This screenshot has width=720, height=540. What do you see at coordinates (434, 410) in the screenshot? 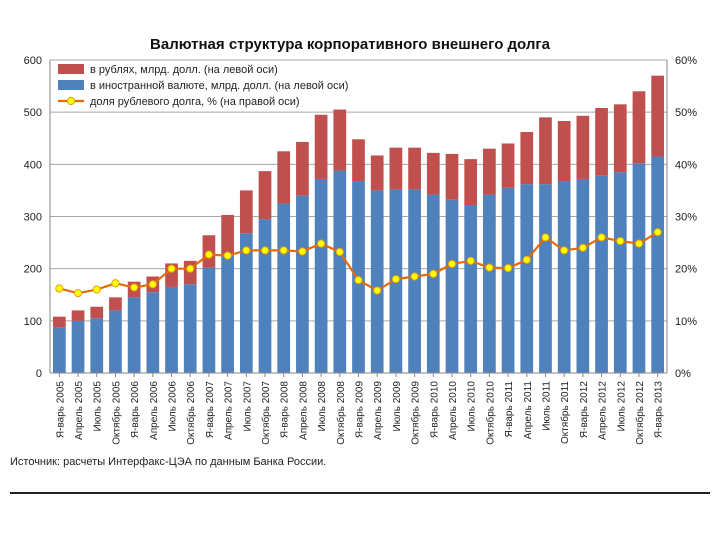
I see `x-tick-label: Я-варь 2010` at bounding box center [434, 410].